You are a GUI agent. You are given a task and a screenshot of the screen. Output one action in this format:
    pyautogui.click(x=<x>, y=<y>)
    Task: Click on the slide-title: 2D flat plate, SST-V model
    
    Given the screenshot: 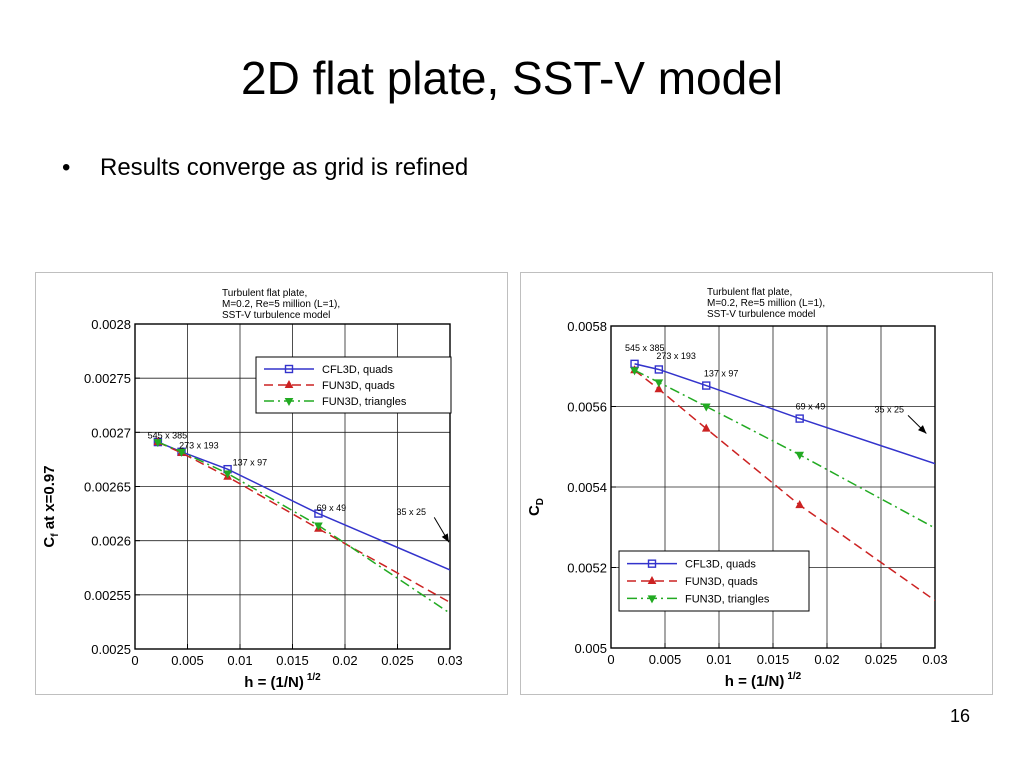 What is the action you would take?
    pyautogui.click(x=512, y=78)
    